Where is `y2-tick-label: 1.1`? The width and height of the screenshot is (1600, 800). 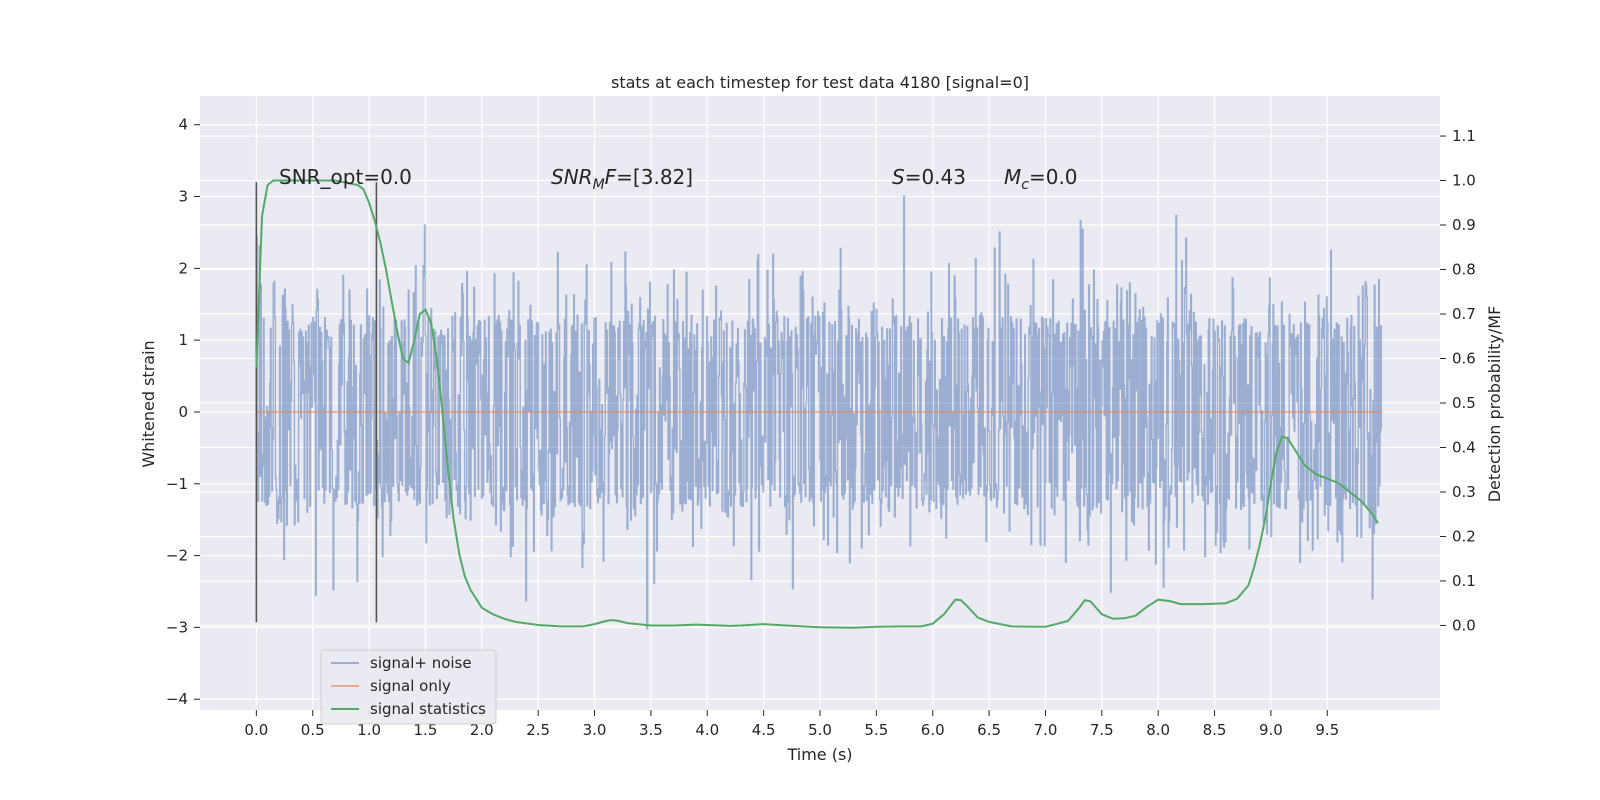
y2-tick-label: 1.1 is located at coordinates (1464, 136).